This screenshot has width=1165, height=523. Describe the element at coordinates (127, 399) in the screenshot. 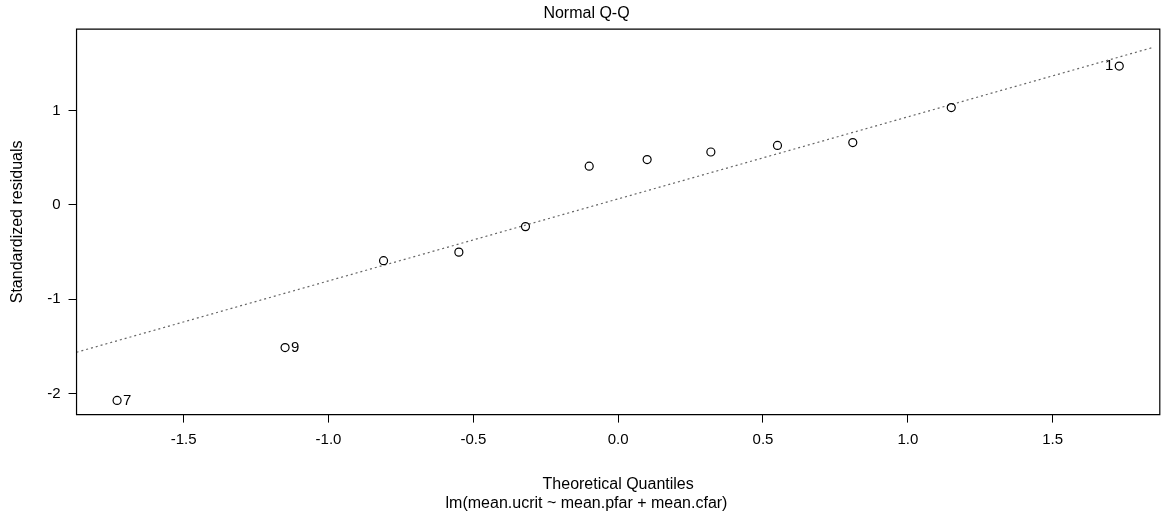

I see `annotation: 7` at that location.